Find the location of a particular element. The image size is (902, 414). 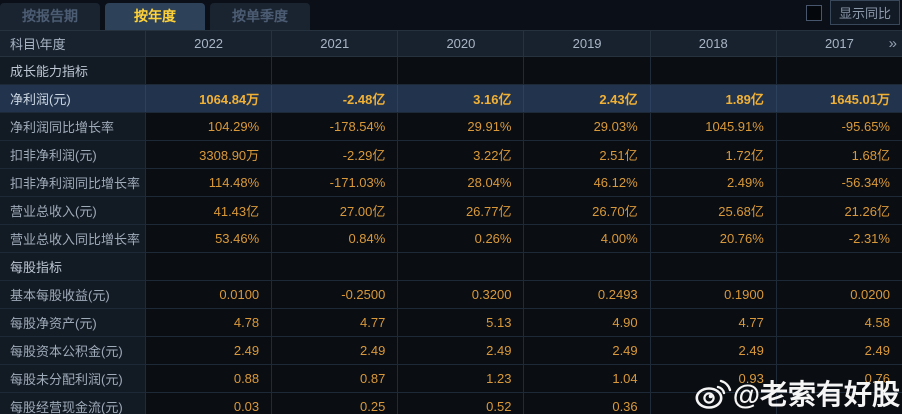

value-cell: 0.0200 is located at coordinates (838, 294).